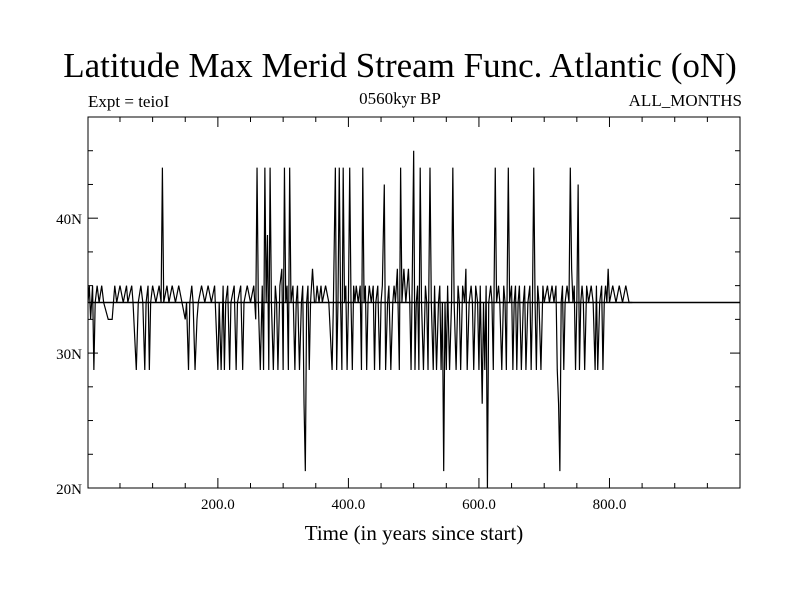  Describe the element at coordinates (349, 505) in the screenshot. I see `x-tick-label: 400.0` at that location.